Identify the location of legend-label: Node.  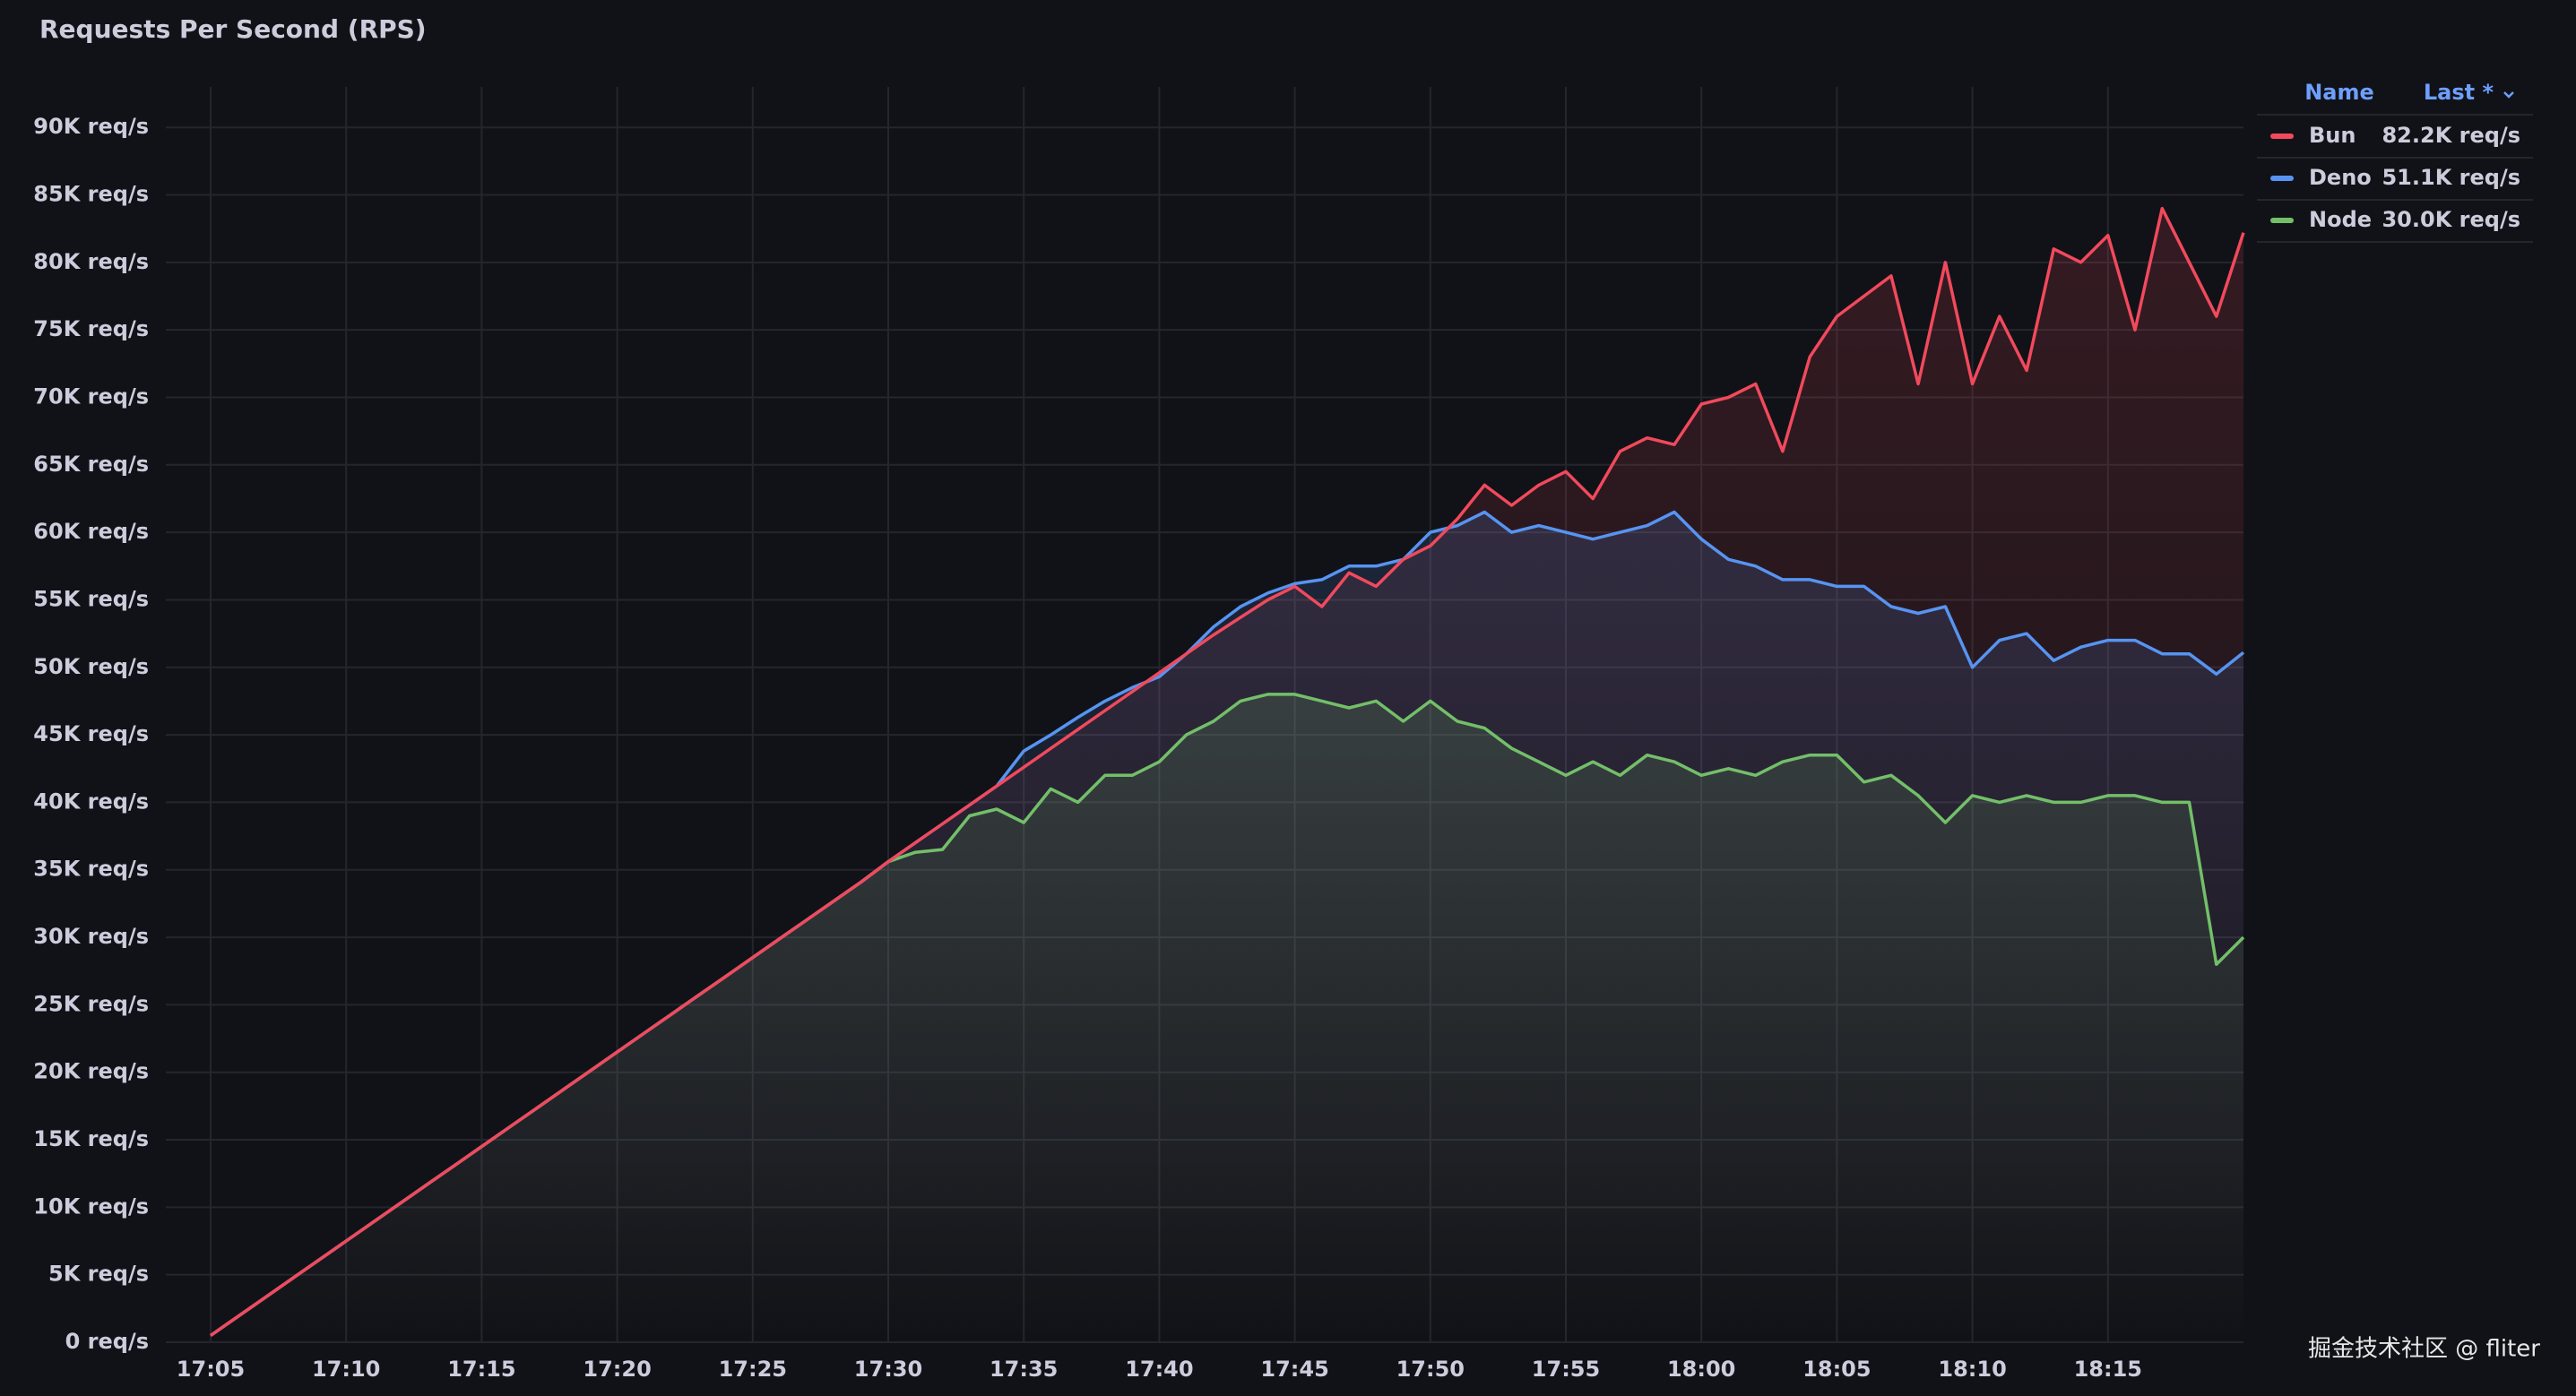
(2340, 220).